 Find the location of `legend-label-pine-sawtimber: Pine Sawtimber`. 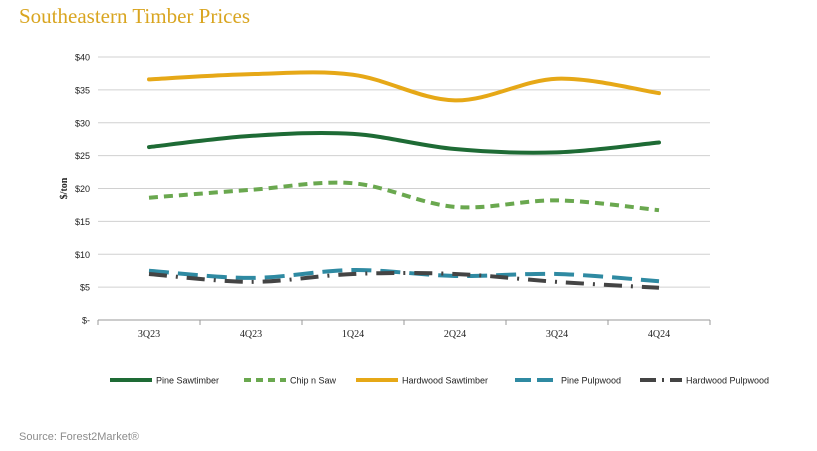

legend-label-pine-sawtimber: Pine Sawtimber is located at coordinates (187, 381).